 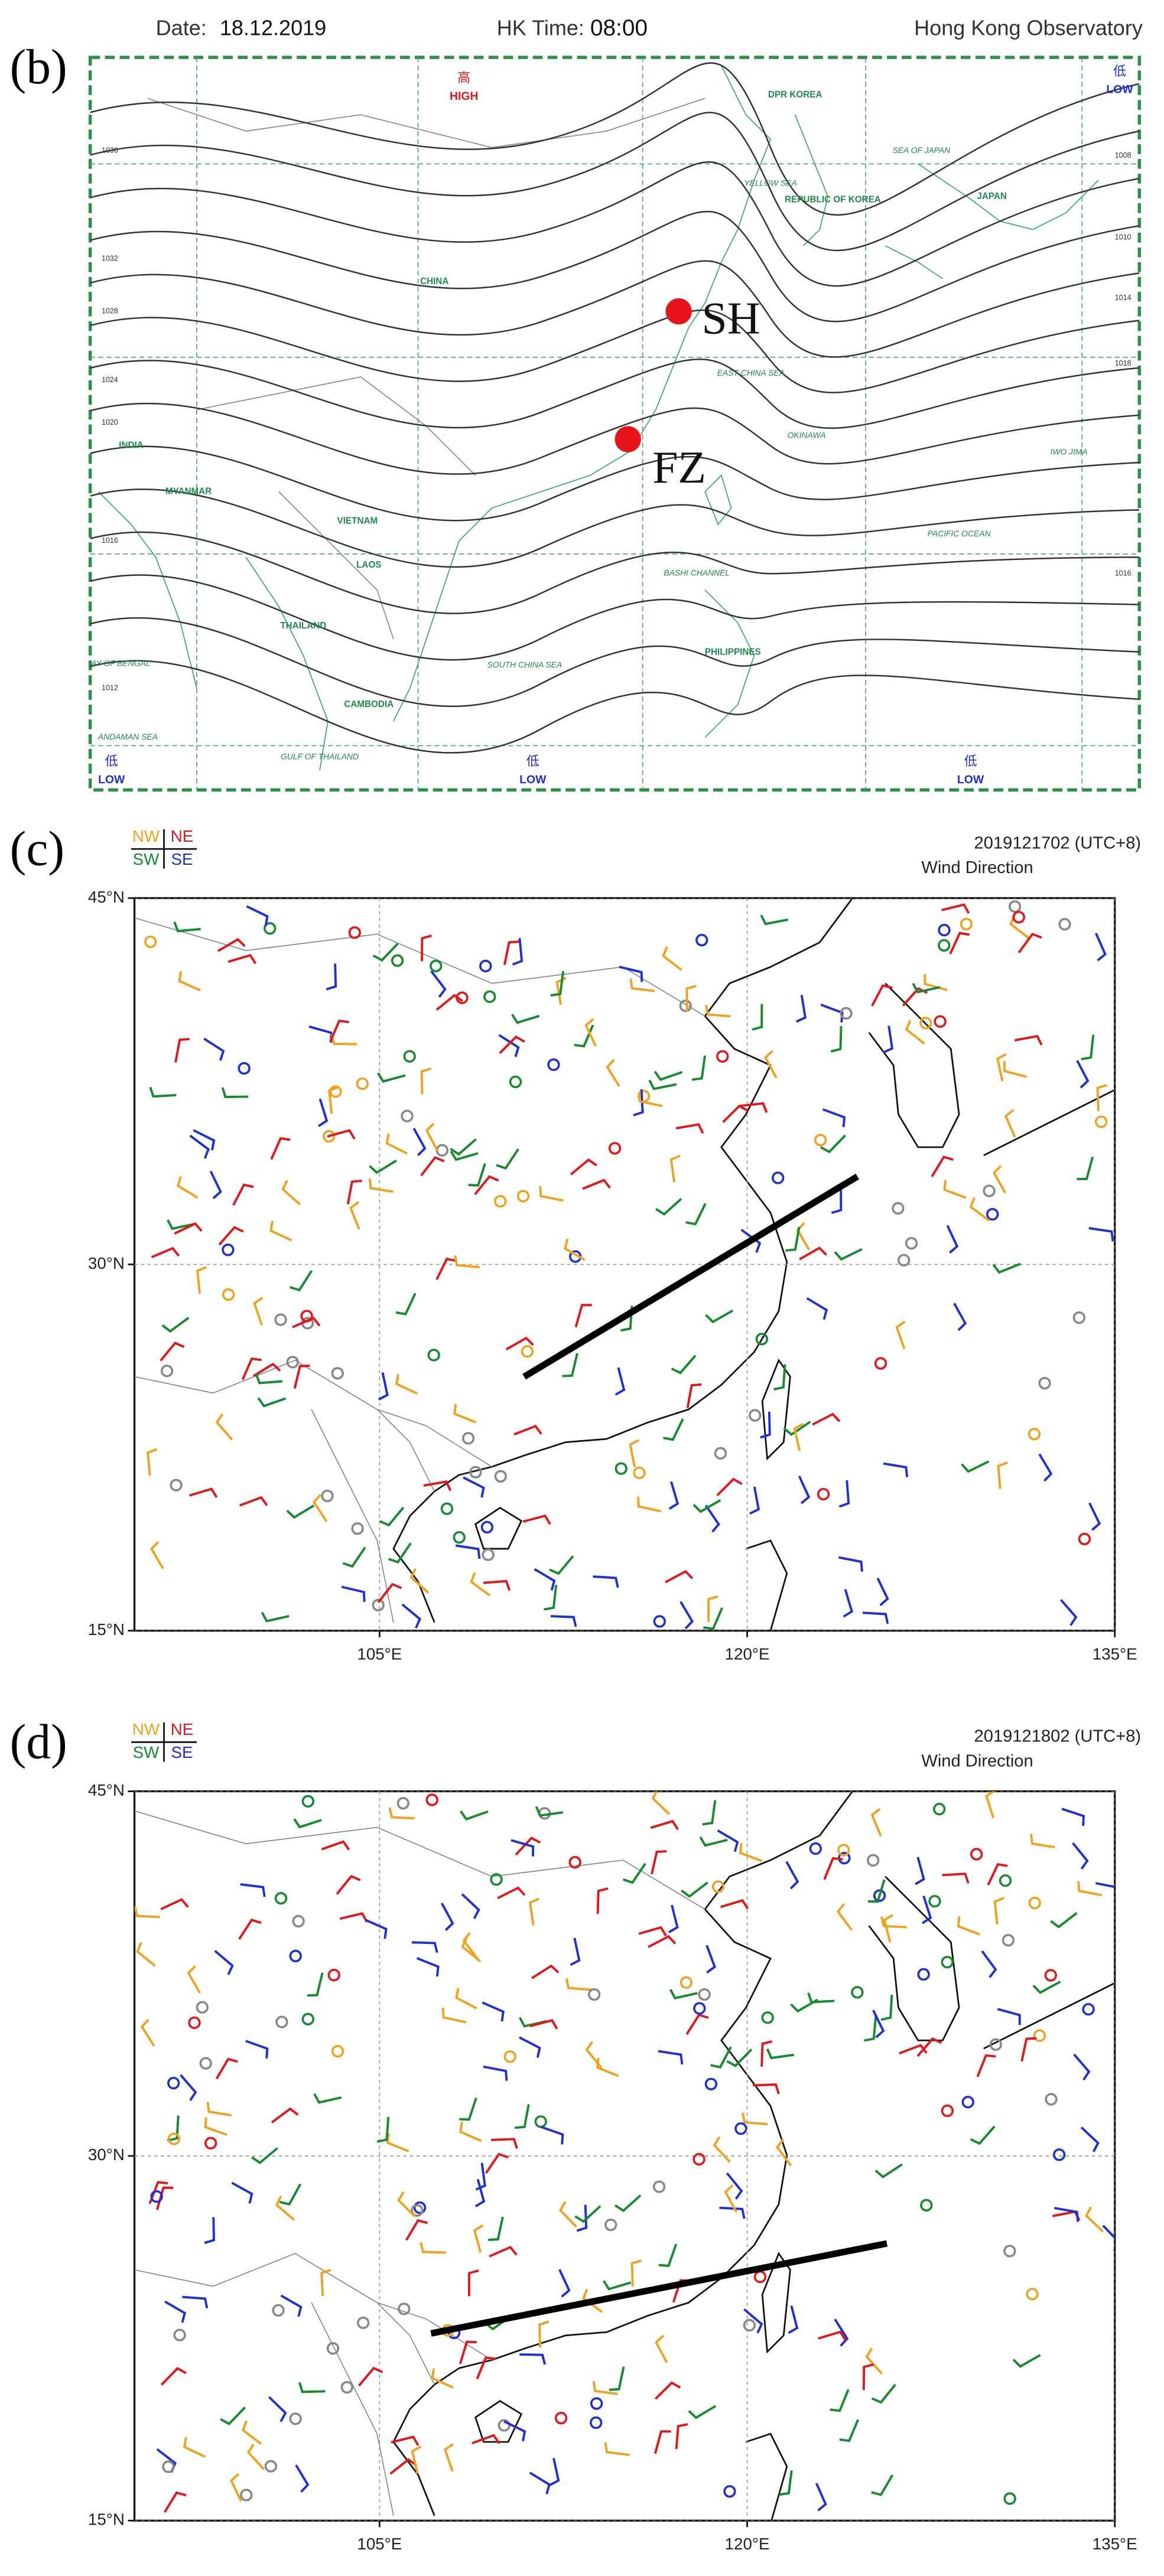 I want to click on place-label: CAMBODIA, so click(x=369, y=704).